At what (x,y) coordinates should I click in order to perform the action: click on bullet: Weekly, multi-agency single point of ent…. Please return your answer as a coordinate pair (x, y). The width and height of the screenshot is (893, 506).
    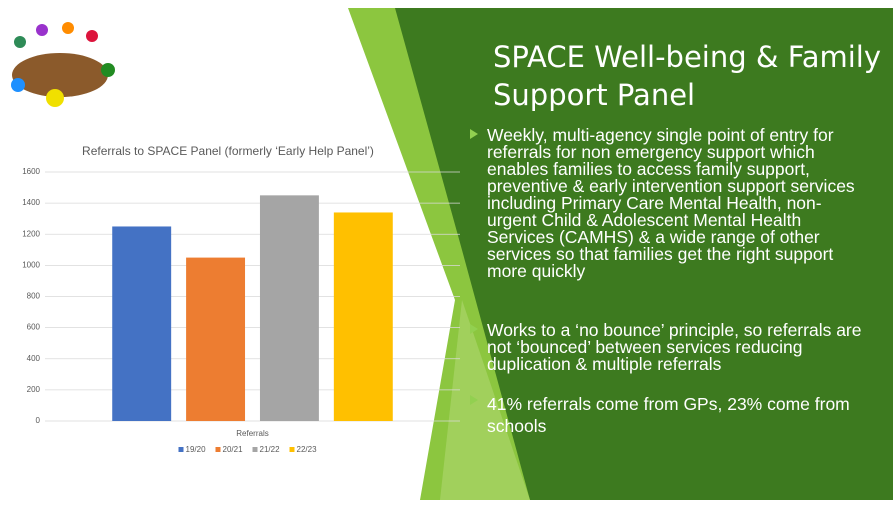
    Looking at the image, I should click on (670, 203).